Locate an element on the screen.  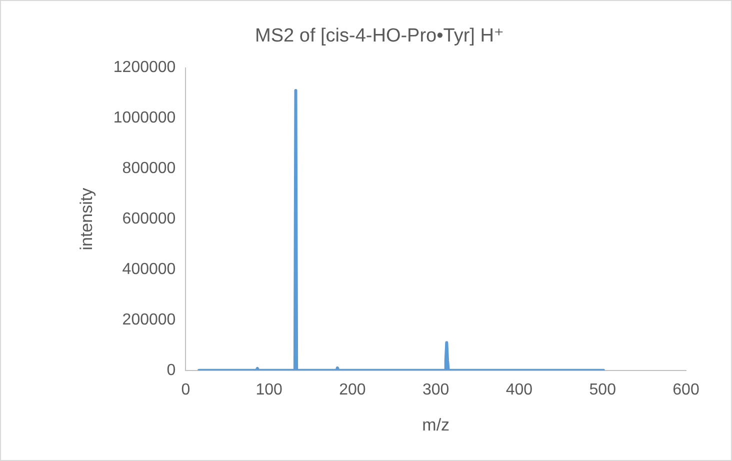
x-tick-label: 400 is located at coordinates (519, 389).